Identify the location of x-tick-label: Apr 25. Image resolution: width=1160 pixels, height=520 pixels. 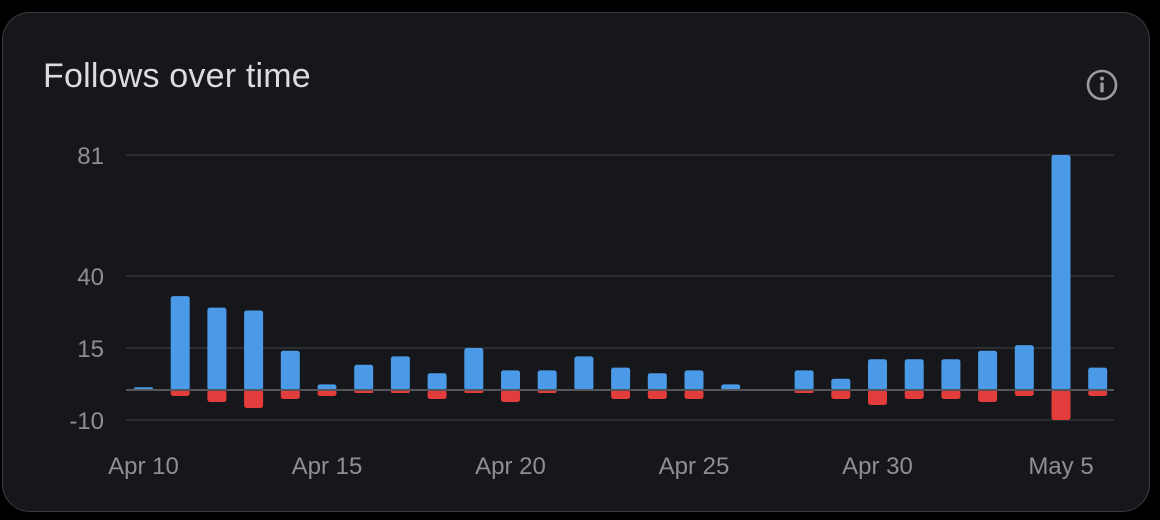
(694, 466).